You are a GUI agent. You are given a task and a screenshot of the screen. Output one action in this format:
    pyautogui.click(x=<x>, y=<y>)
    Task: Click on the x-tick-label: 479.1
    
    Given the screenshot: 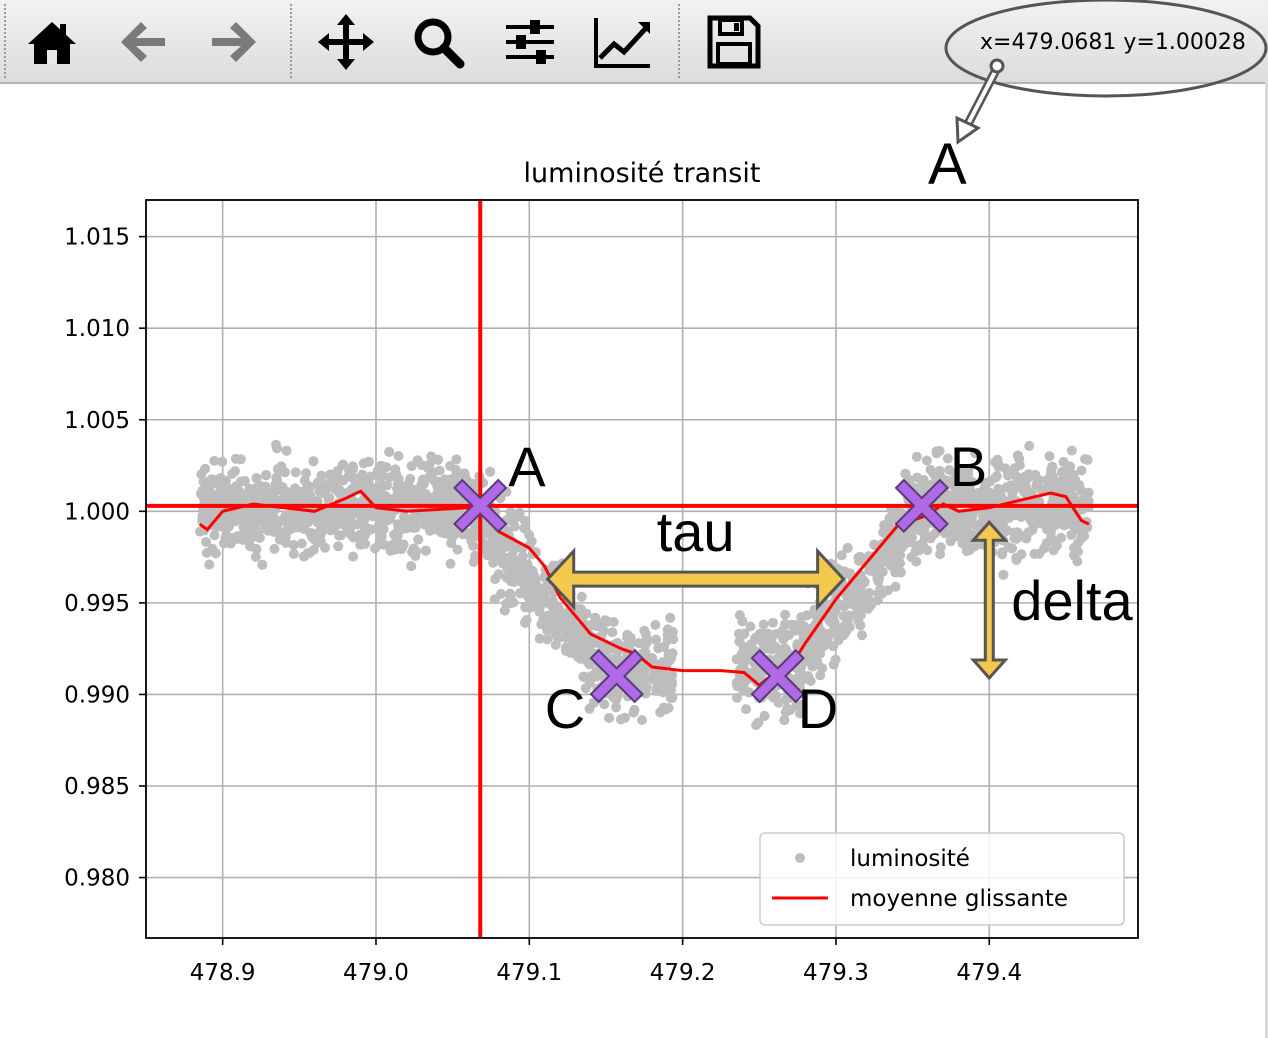 What is the action you would take?
    pyautogui.click(x=529, y=973)
    